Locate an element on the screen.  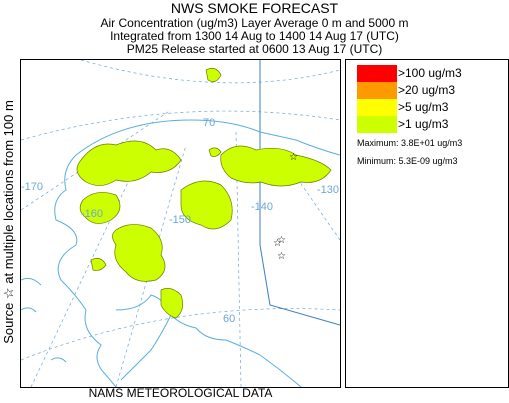
lat-70-label: 70 is located at coordinates (209, 123).